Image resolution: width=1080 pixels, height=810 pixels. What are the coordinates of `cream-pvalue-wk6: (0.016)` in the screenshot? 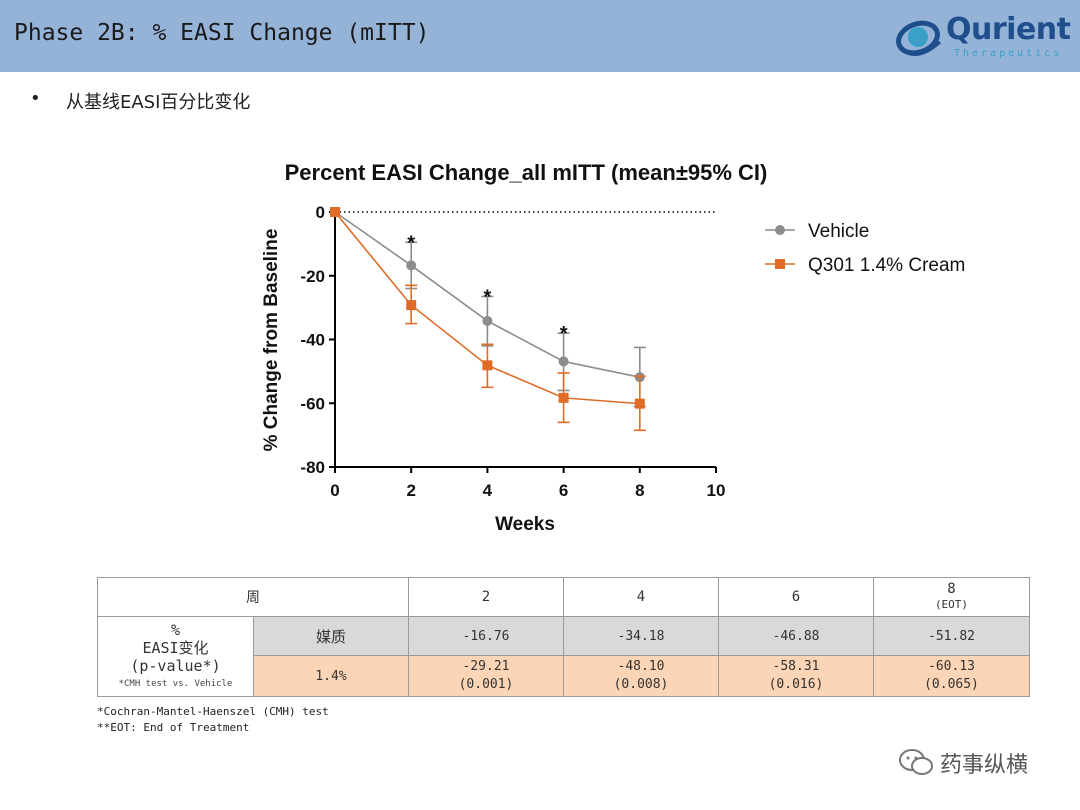 It's located at (796, 684).